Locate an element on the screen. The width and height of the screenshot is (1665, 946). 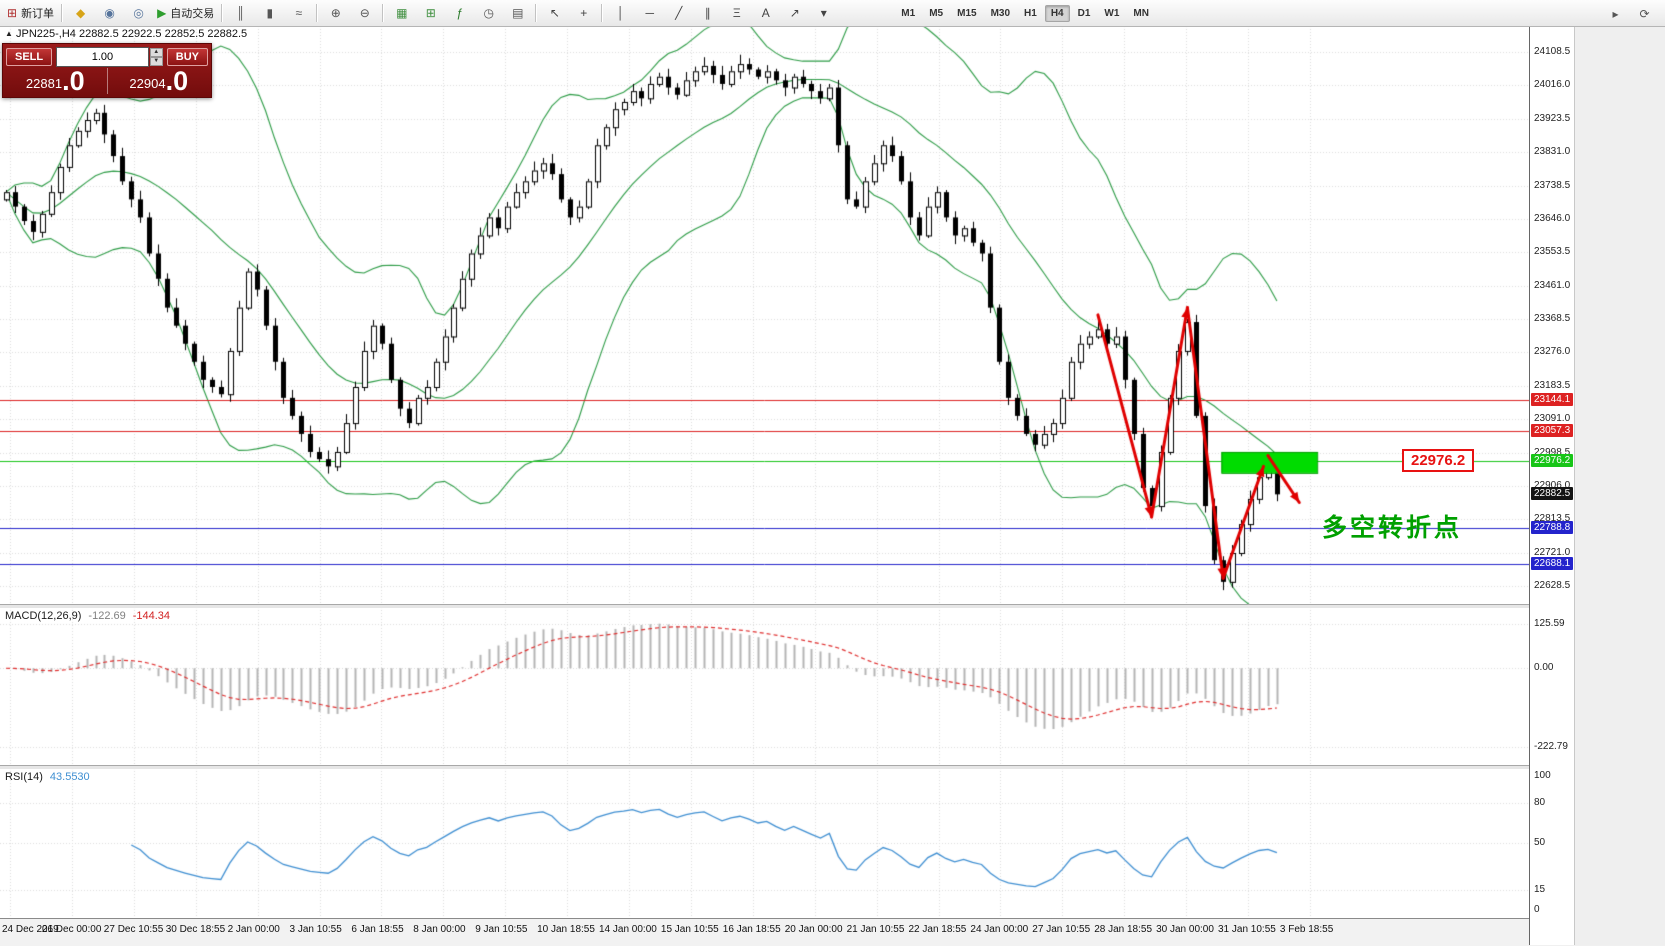
new-order-button: ⊞ 新订单 is located at coordinates (30, 13).